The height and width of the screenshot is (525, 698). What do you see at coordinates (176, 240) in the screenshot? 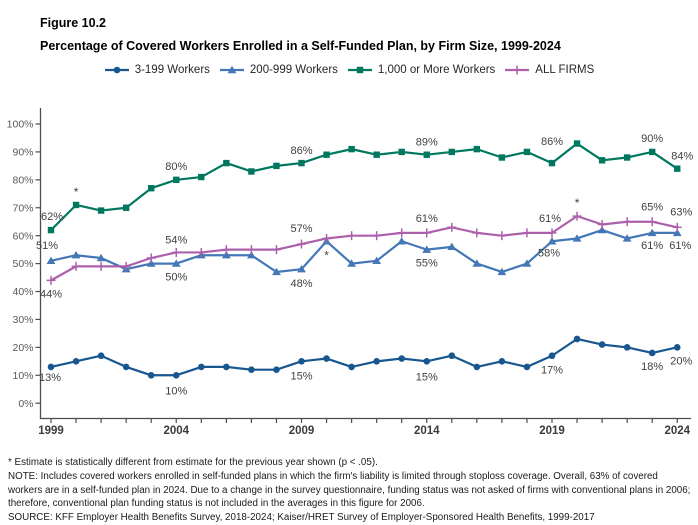
I see `point-label: 54%` at bounding box center [176, 240].